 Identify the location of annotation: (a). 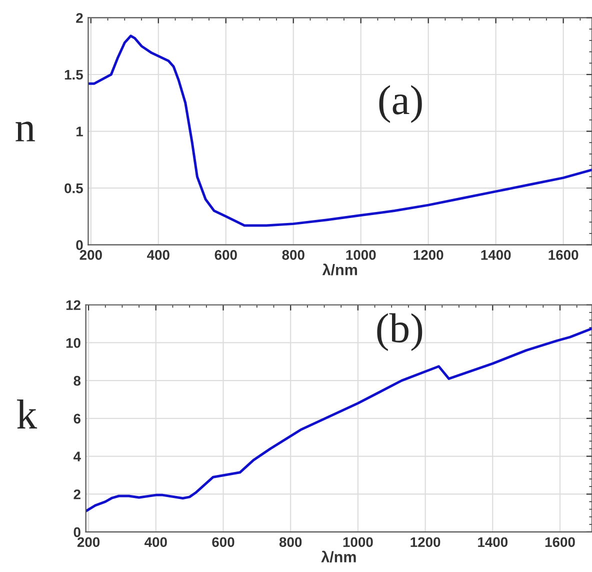
(400, 104).